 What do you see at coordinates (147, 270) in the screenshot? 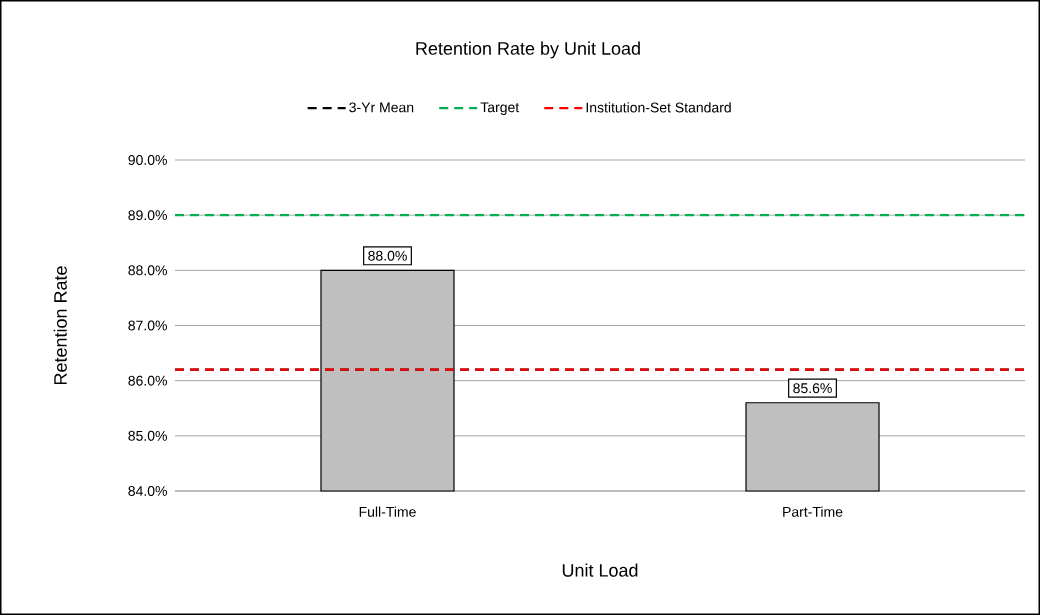
I see `y-tick-label: 88.0%` at bounding box center [147, 270].